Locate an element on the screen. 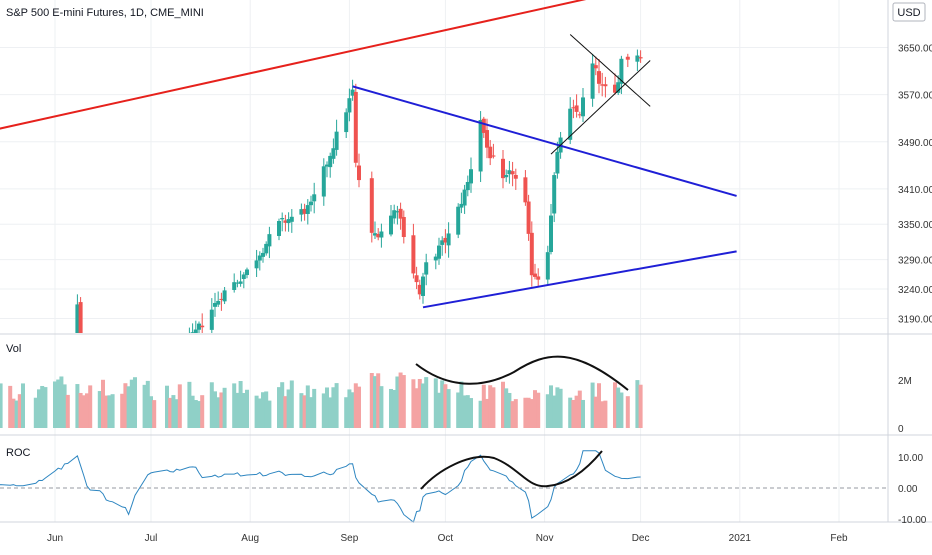  triangle-lower-trendline is located at coordinates (600, 107).